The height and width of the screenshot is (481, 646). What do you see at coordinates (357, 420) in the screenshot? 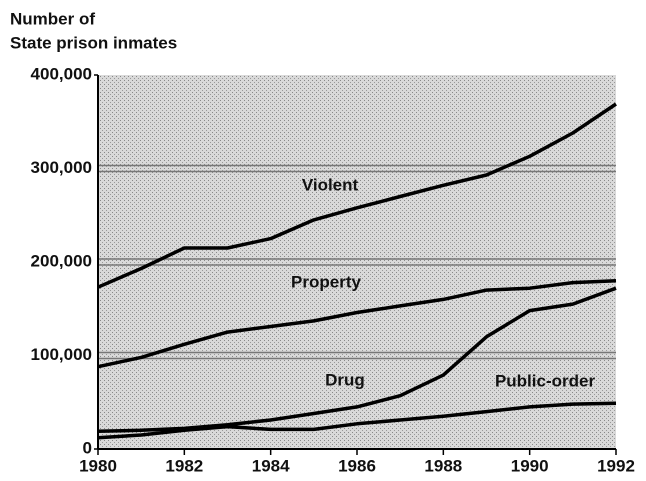
I see `series-line` at bounding box center [357, 420].